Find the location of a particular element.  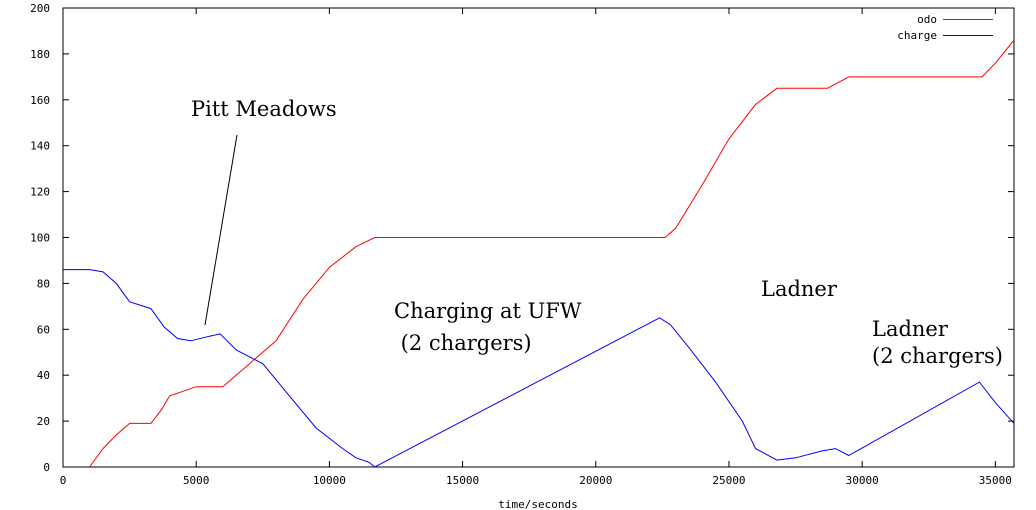

y-tick-label: 80 is located at coordinates (43, 283).